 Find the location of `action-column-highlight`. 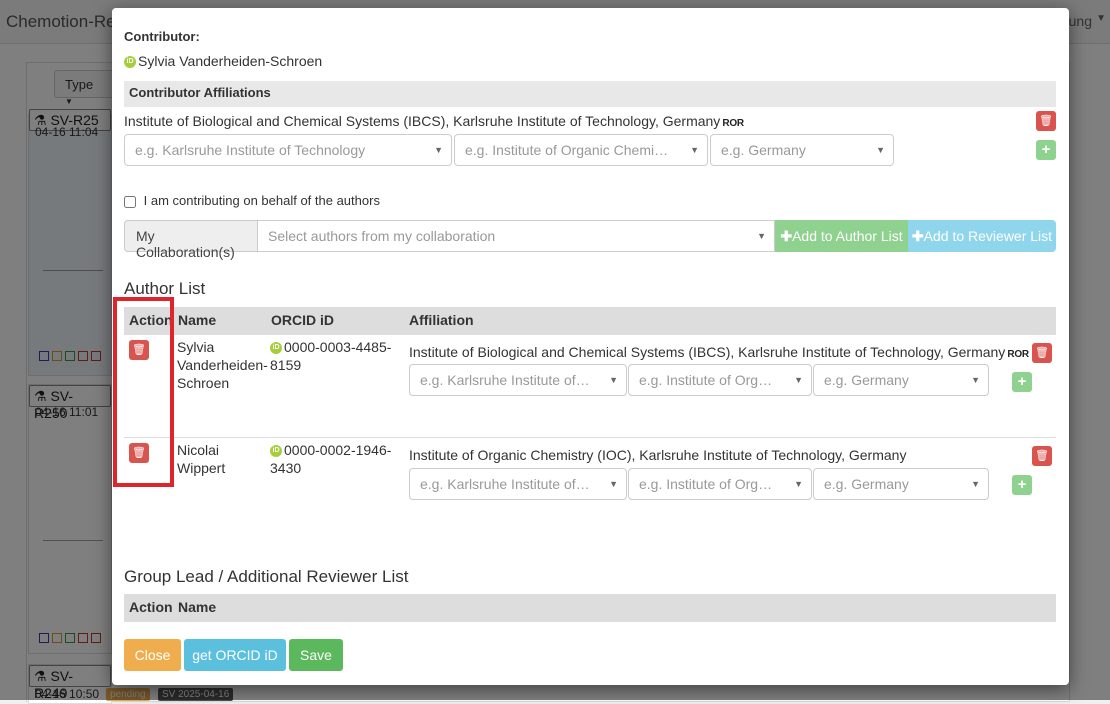

action-column-highlight is located at coordinates (143, 392).